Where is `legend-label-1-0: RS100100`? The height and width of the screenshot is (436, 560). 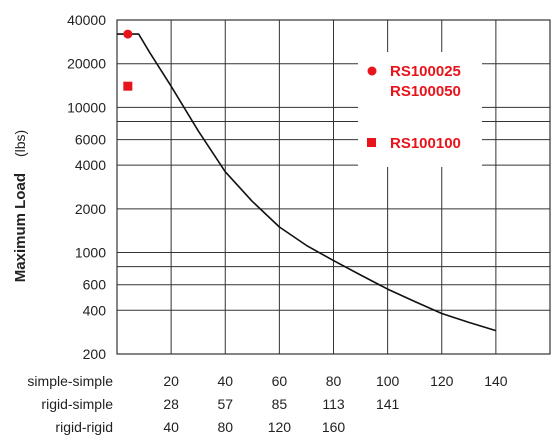
legend-label-1-0: RS100100 is located at coordinates (425, 143).